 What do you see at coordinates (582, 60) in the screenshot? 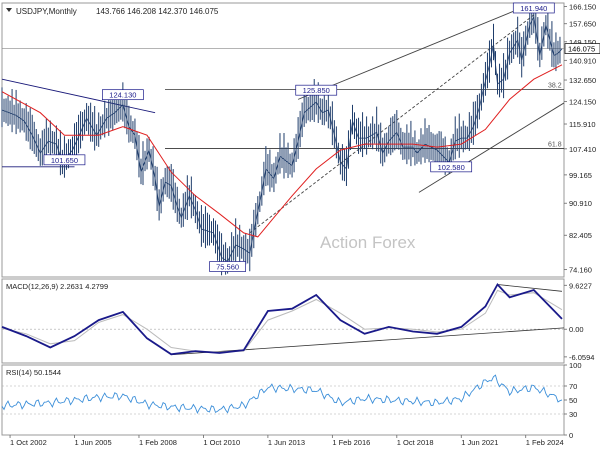
I see `y-tick-label: 140.910` at bounding box center [582, 60].